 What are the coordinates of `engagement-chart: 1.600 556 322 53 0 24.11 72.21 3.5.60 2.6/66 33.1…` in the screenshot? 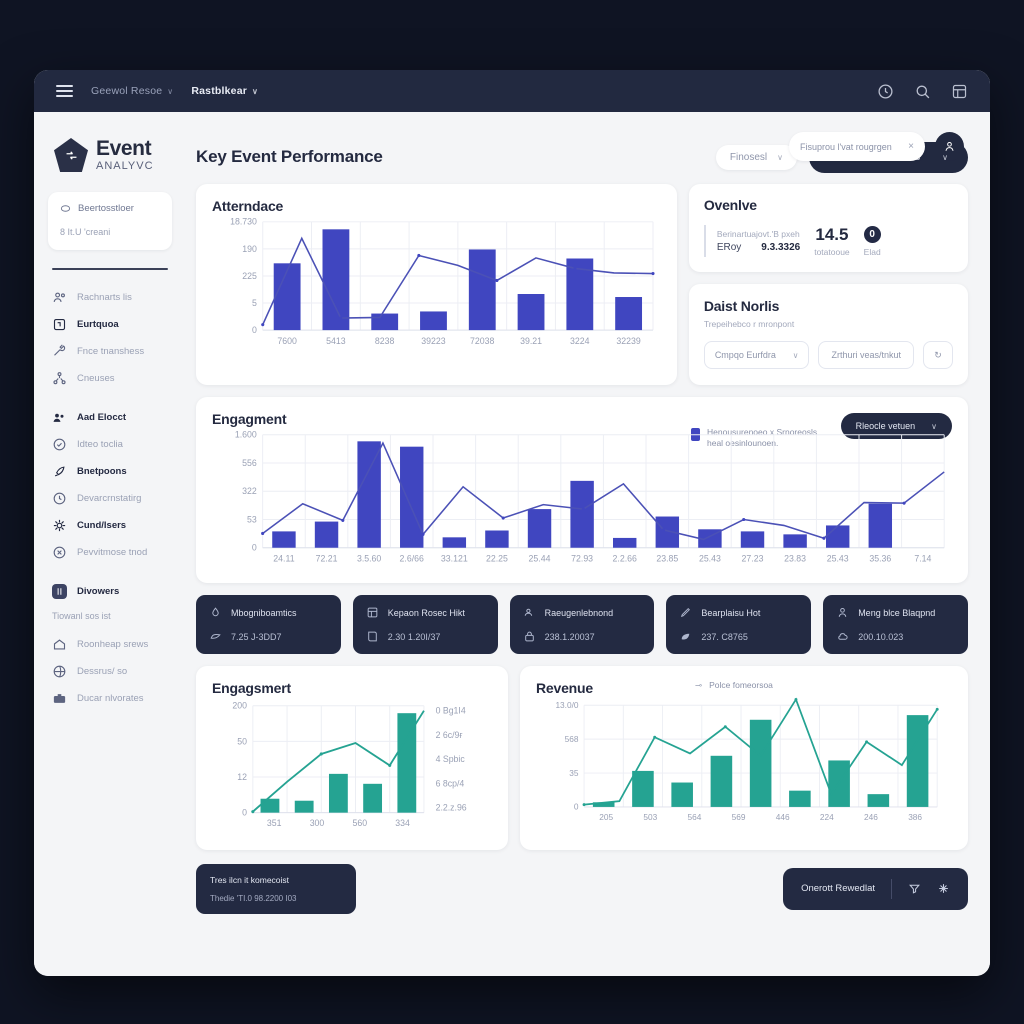 It's located at (582, 500).